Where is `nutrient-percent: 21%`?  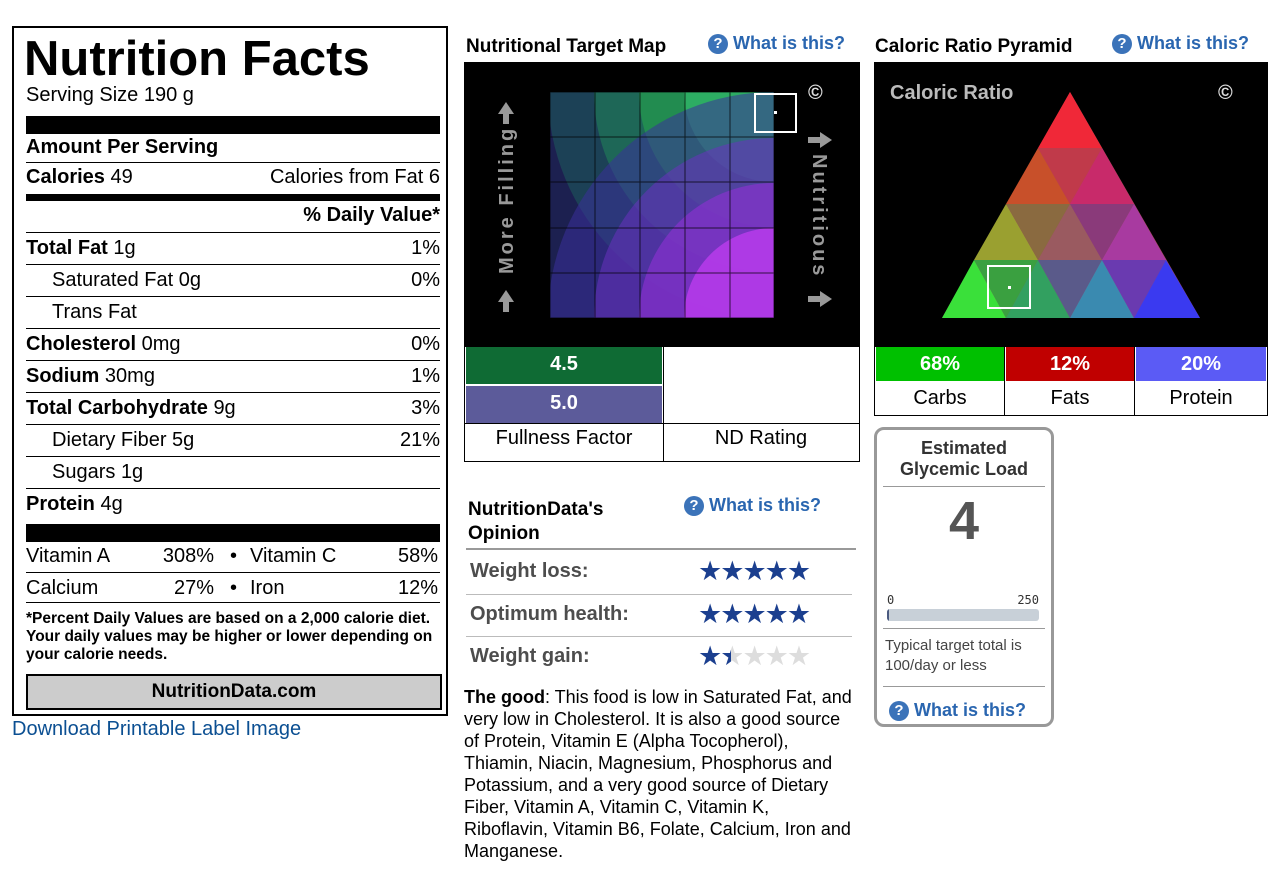 nutrient-percent: 21% is located at coordinates (419, 440).